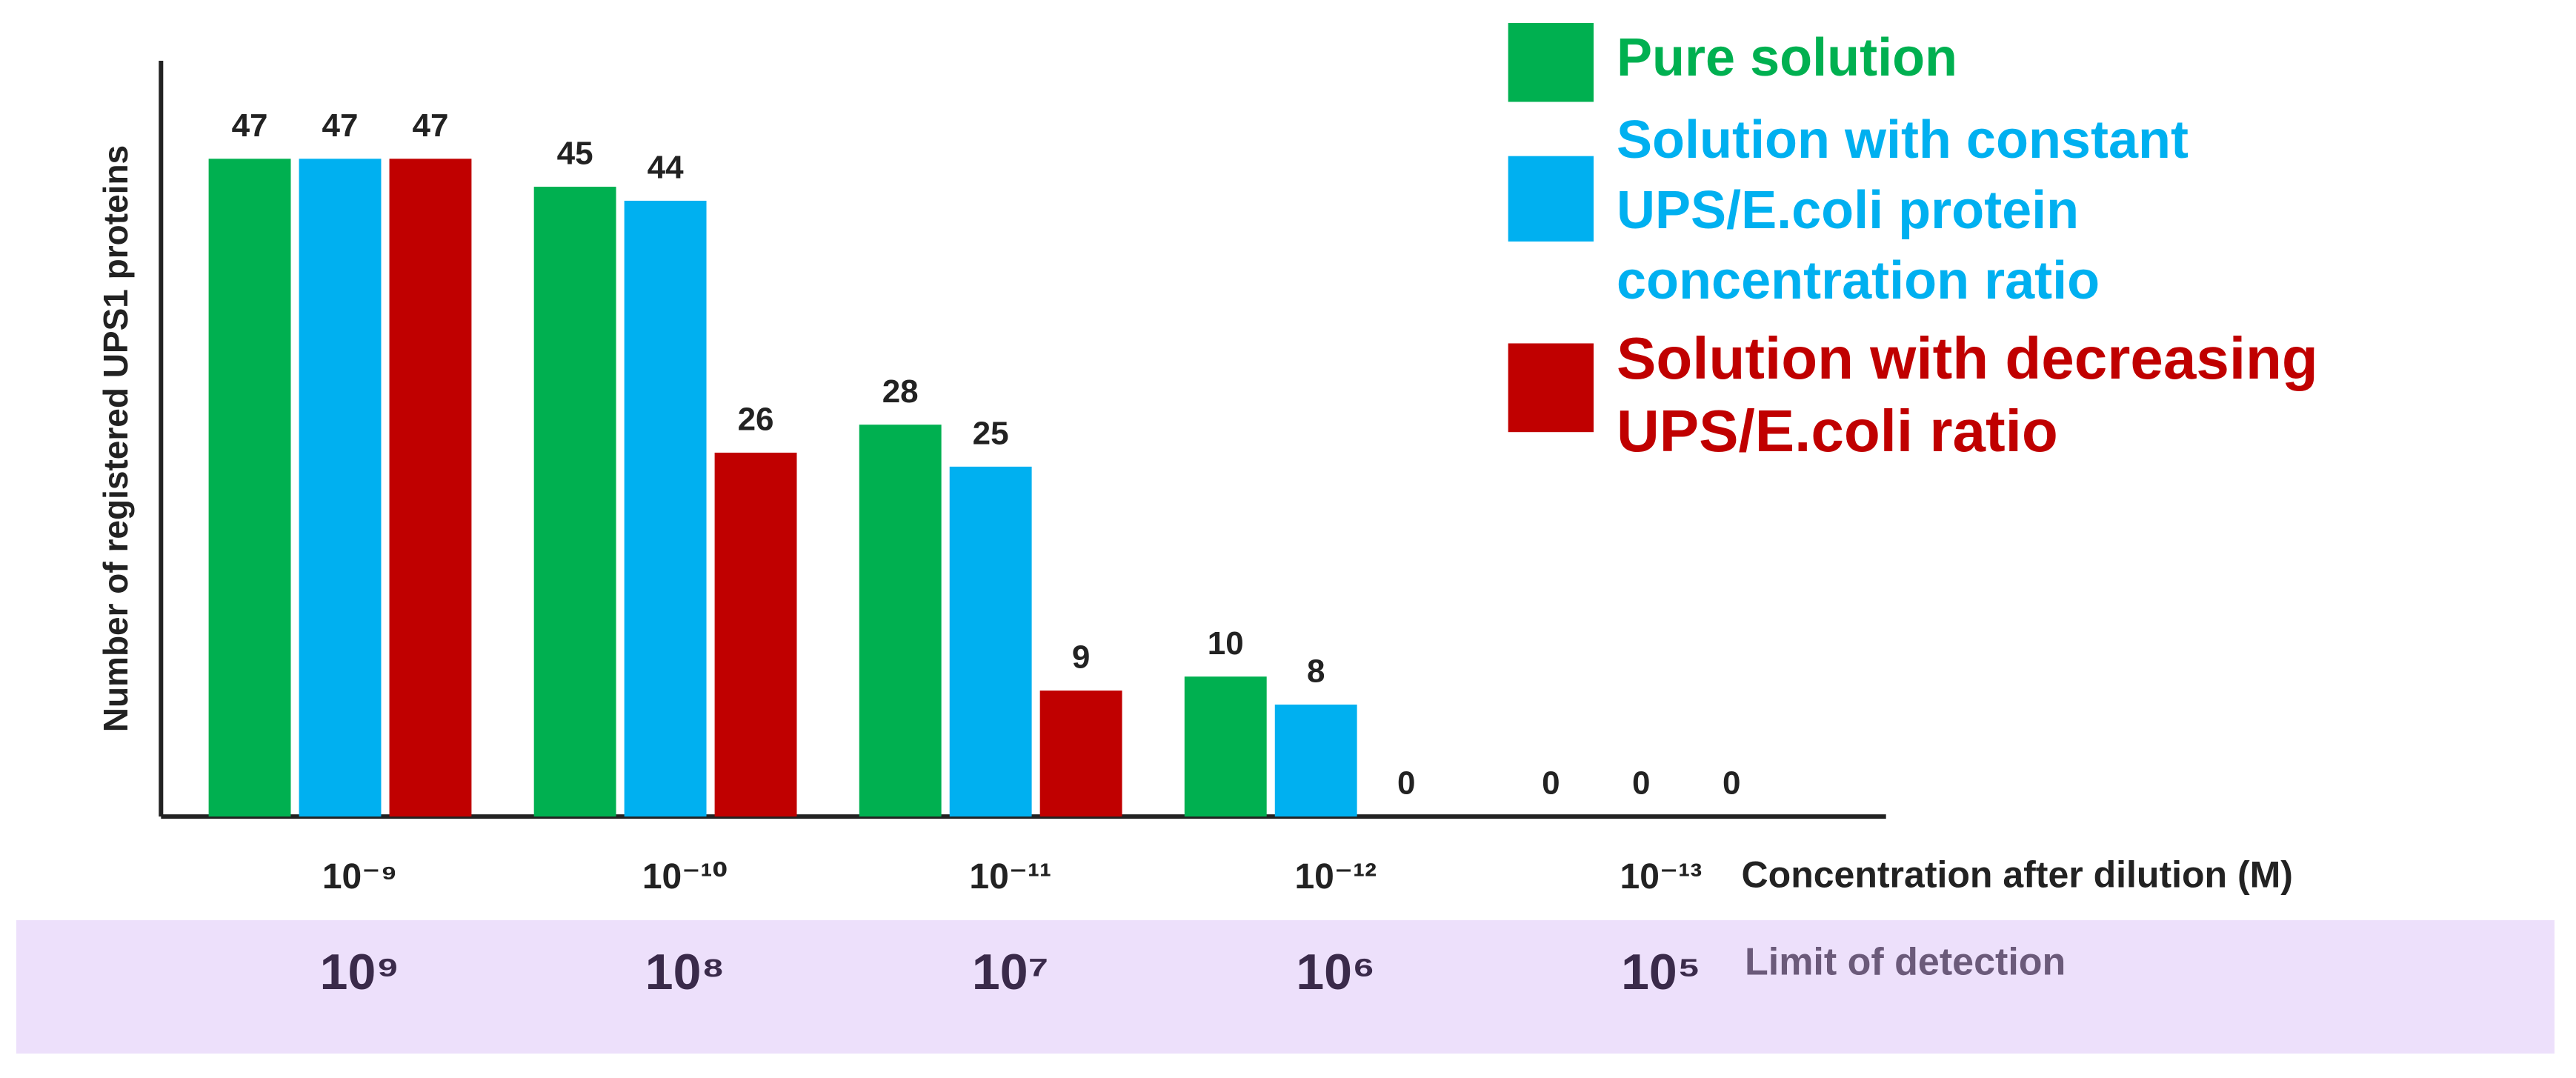 The width and height of the screenshot is (2576, 1078). I want to click on data-label: 45, so click(575, 154).